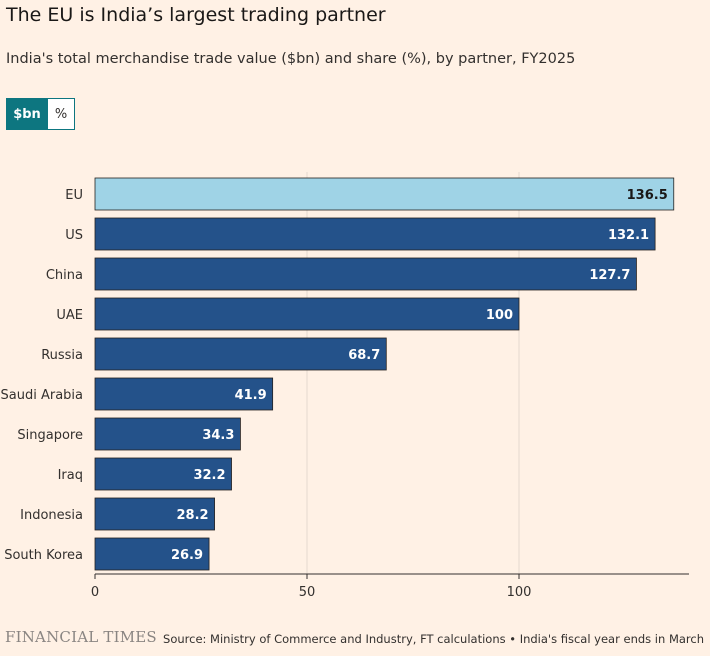 The height and width of the screenshot is (656, 710). I want to click on value-label: 136.5, so click(647, 195).